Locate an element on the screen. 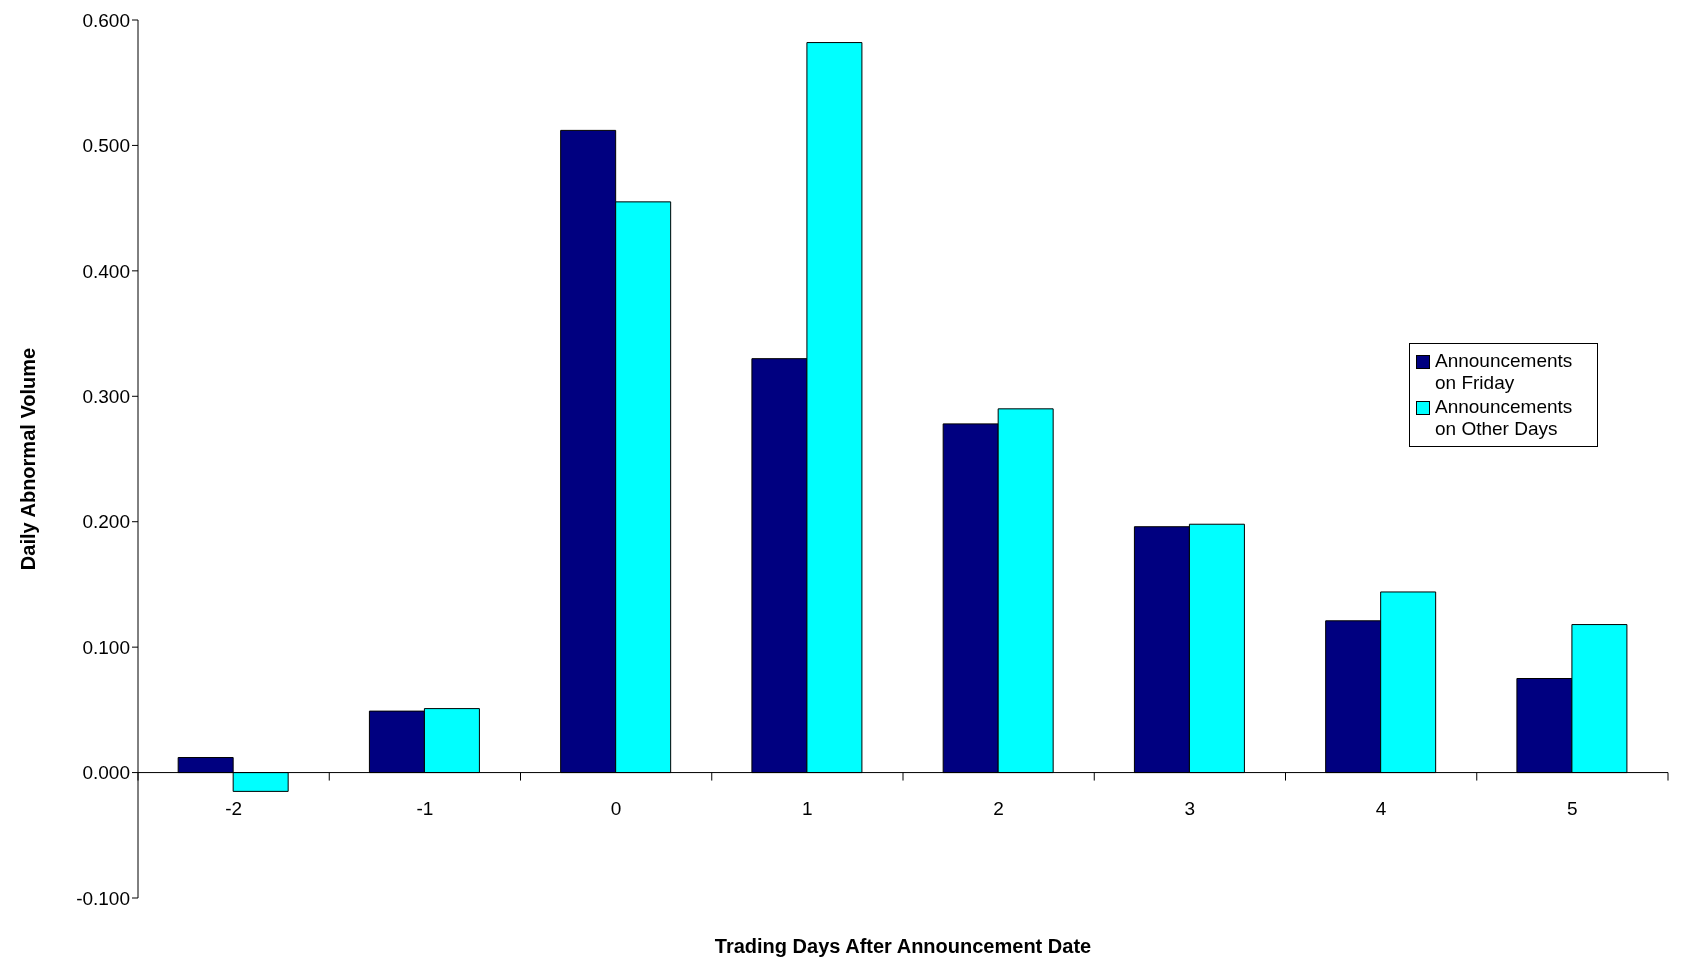  legend-label: Announcements on Other Days is located at coordinates (1504, 418).